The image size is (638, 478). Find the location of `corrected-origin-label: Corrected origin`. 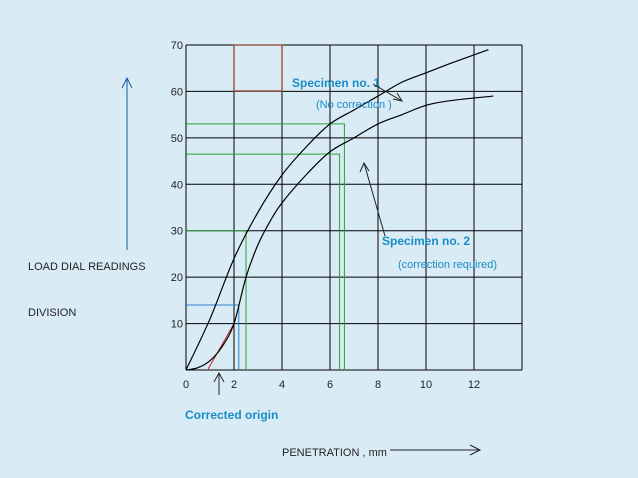

corrected-origin-label: Corrected origin is located at coordinates (231, 415).